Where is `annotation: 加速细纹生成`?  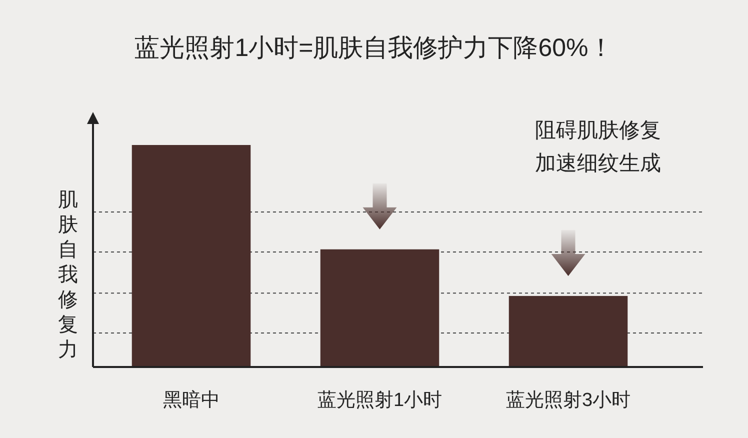
annotation: 加速细纹生成 is located at coordinates (598, 163).